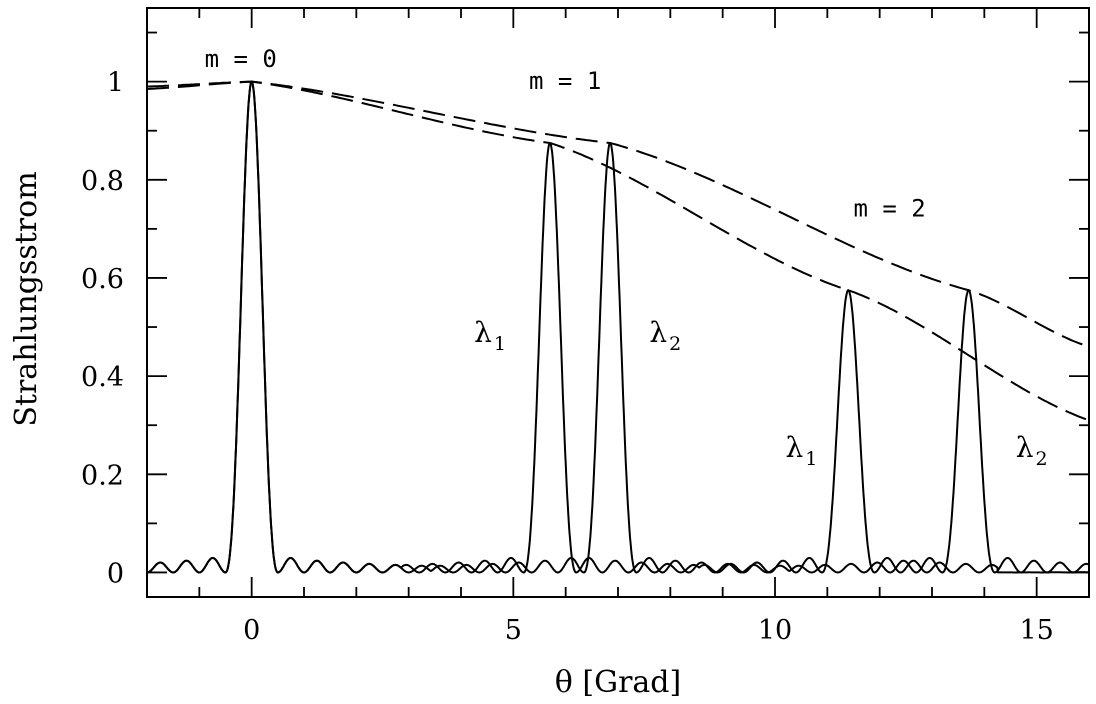 Image resolution: width=1096 pixels, height=704 pixels. I want to click on y-tick-label: 0.6, so click(102, 279).